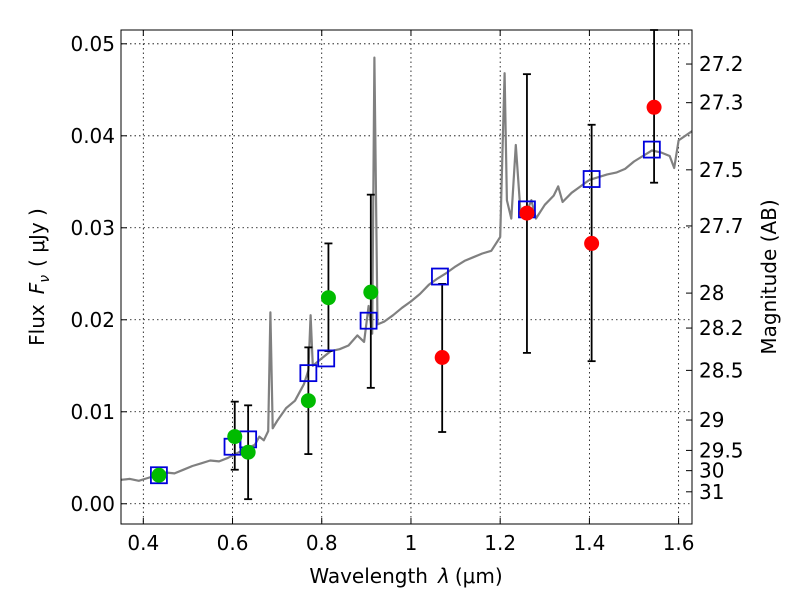  What do you see at coordinates (92, 136) in the screenshot?
I see `y-tick-label: 0.04` at bounding box center [92, 136].